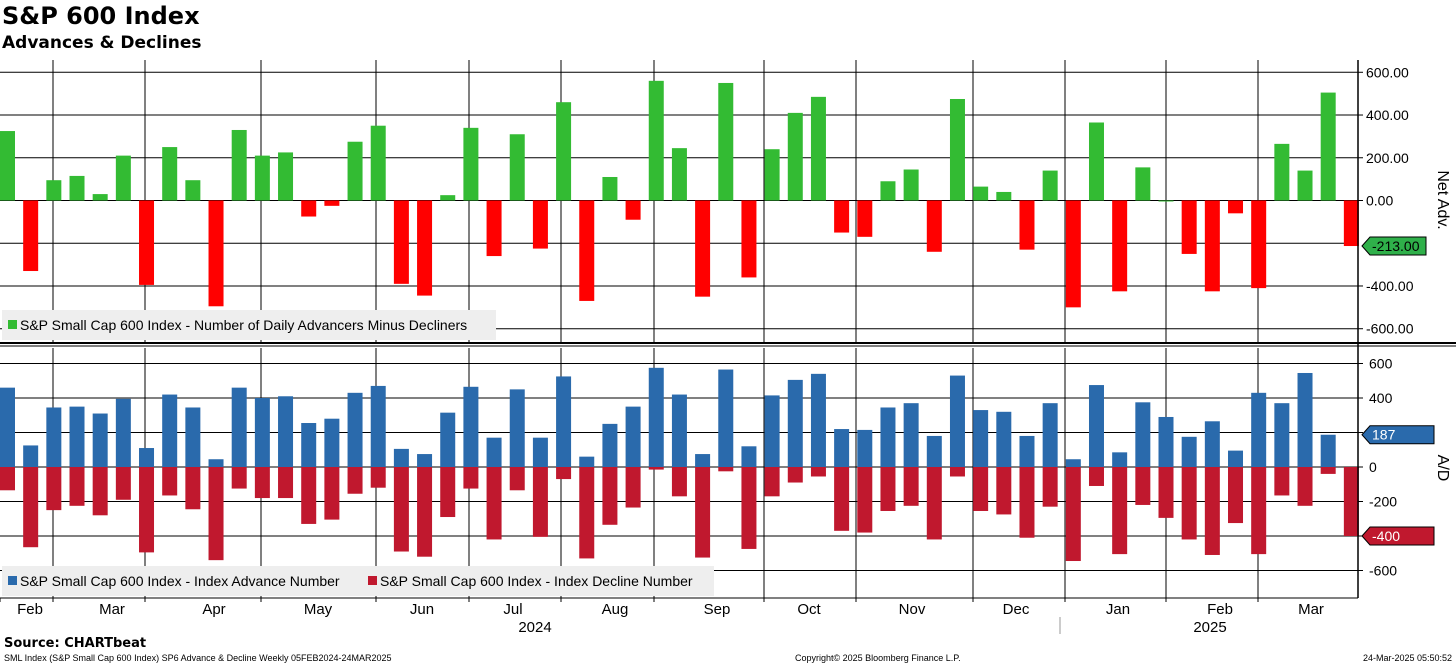  I want to click on y-tick-label-bottom: -600, so click(1383, 571).